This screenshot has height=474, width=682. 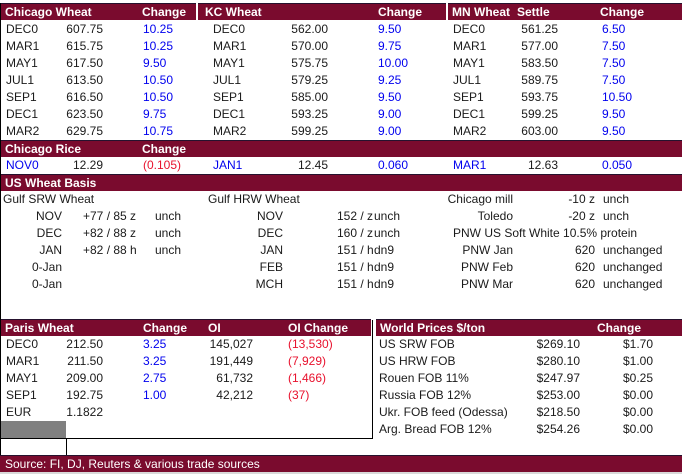 What do you see at coordinates (539, 131) in the screenshot?
I see `settle-price: 603.00` at bounding box center [539, 131].